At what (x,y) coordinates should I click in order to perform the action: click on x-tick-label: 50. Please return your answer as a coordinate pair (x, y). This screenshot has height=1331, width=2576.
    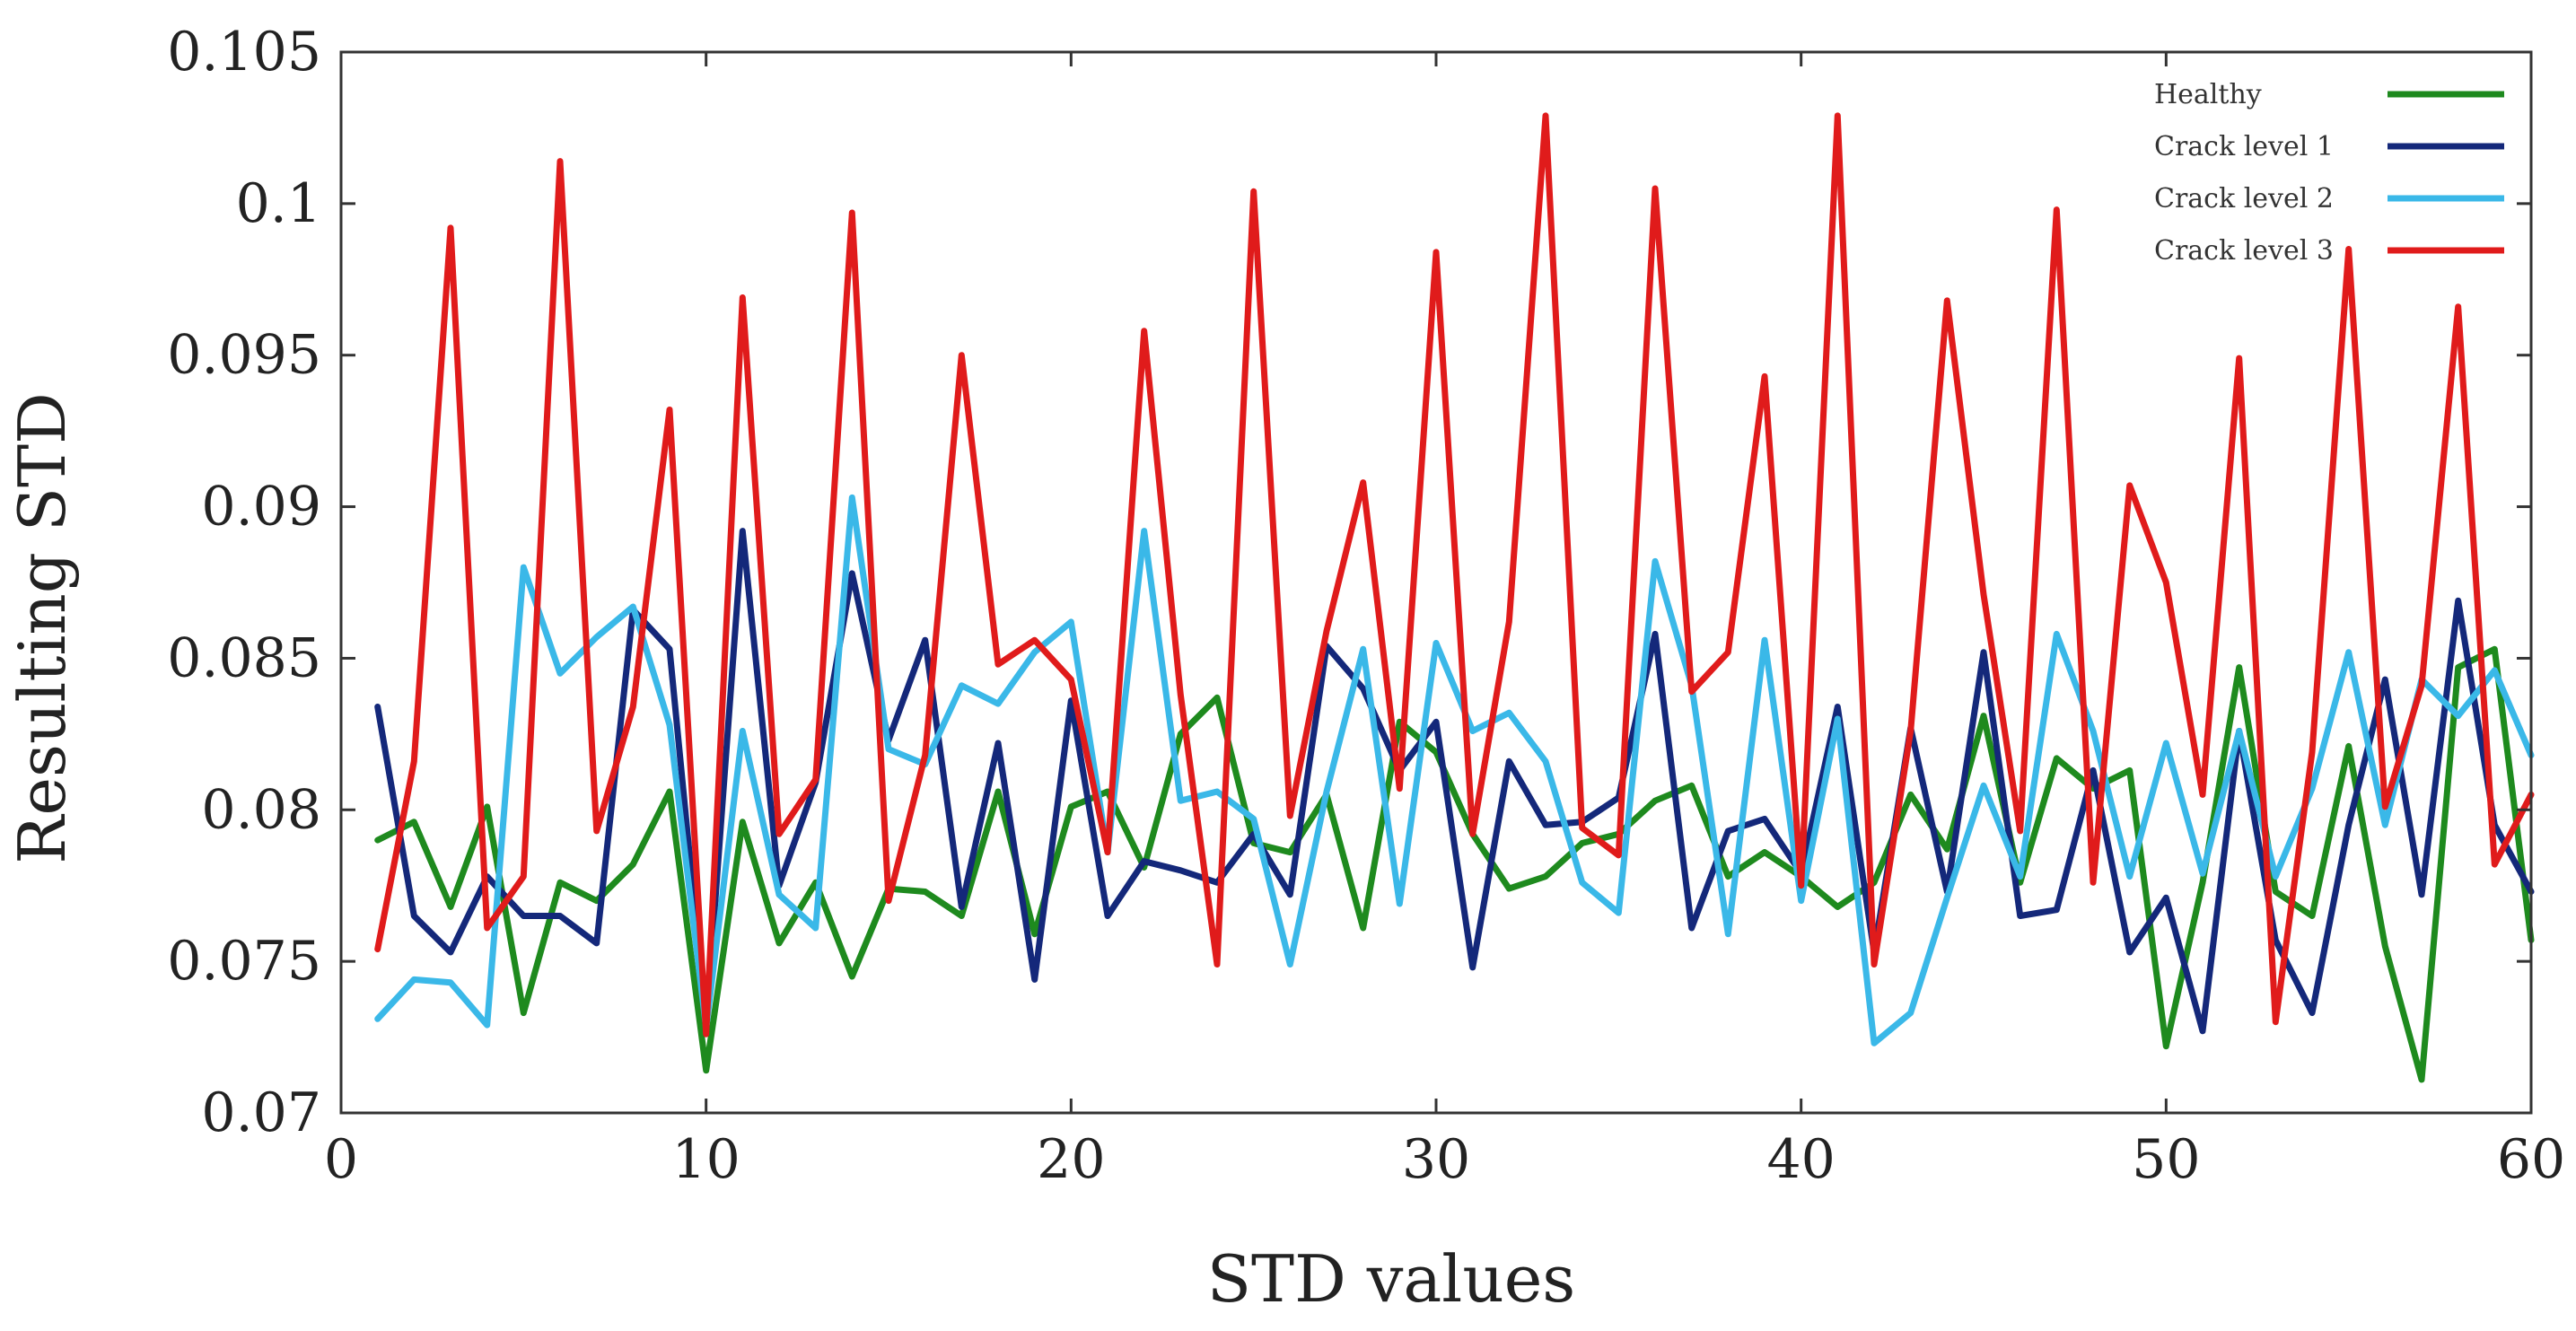
    Looking at the image, I should click on (2166, 1159).